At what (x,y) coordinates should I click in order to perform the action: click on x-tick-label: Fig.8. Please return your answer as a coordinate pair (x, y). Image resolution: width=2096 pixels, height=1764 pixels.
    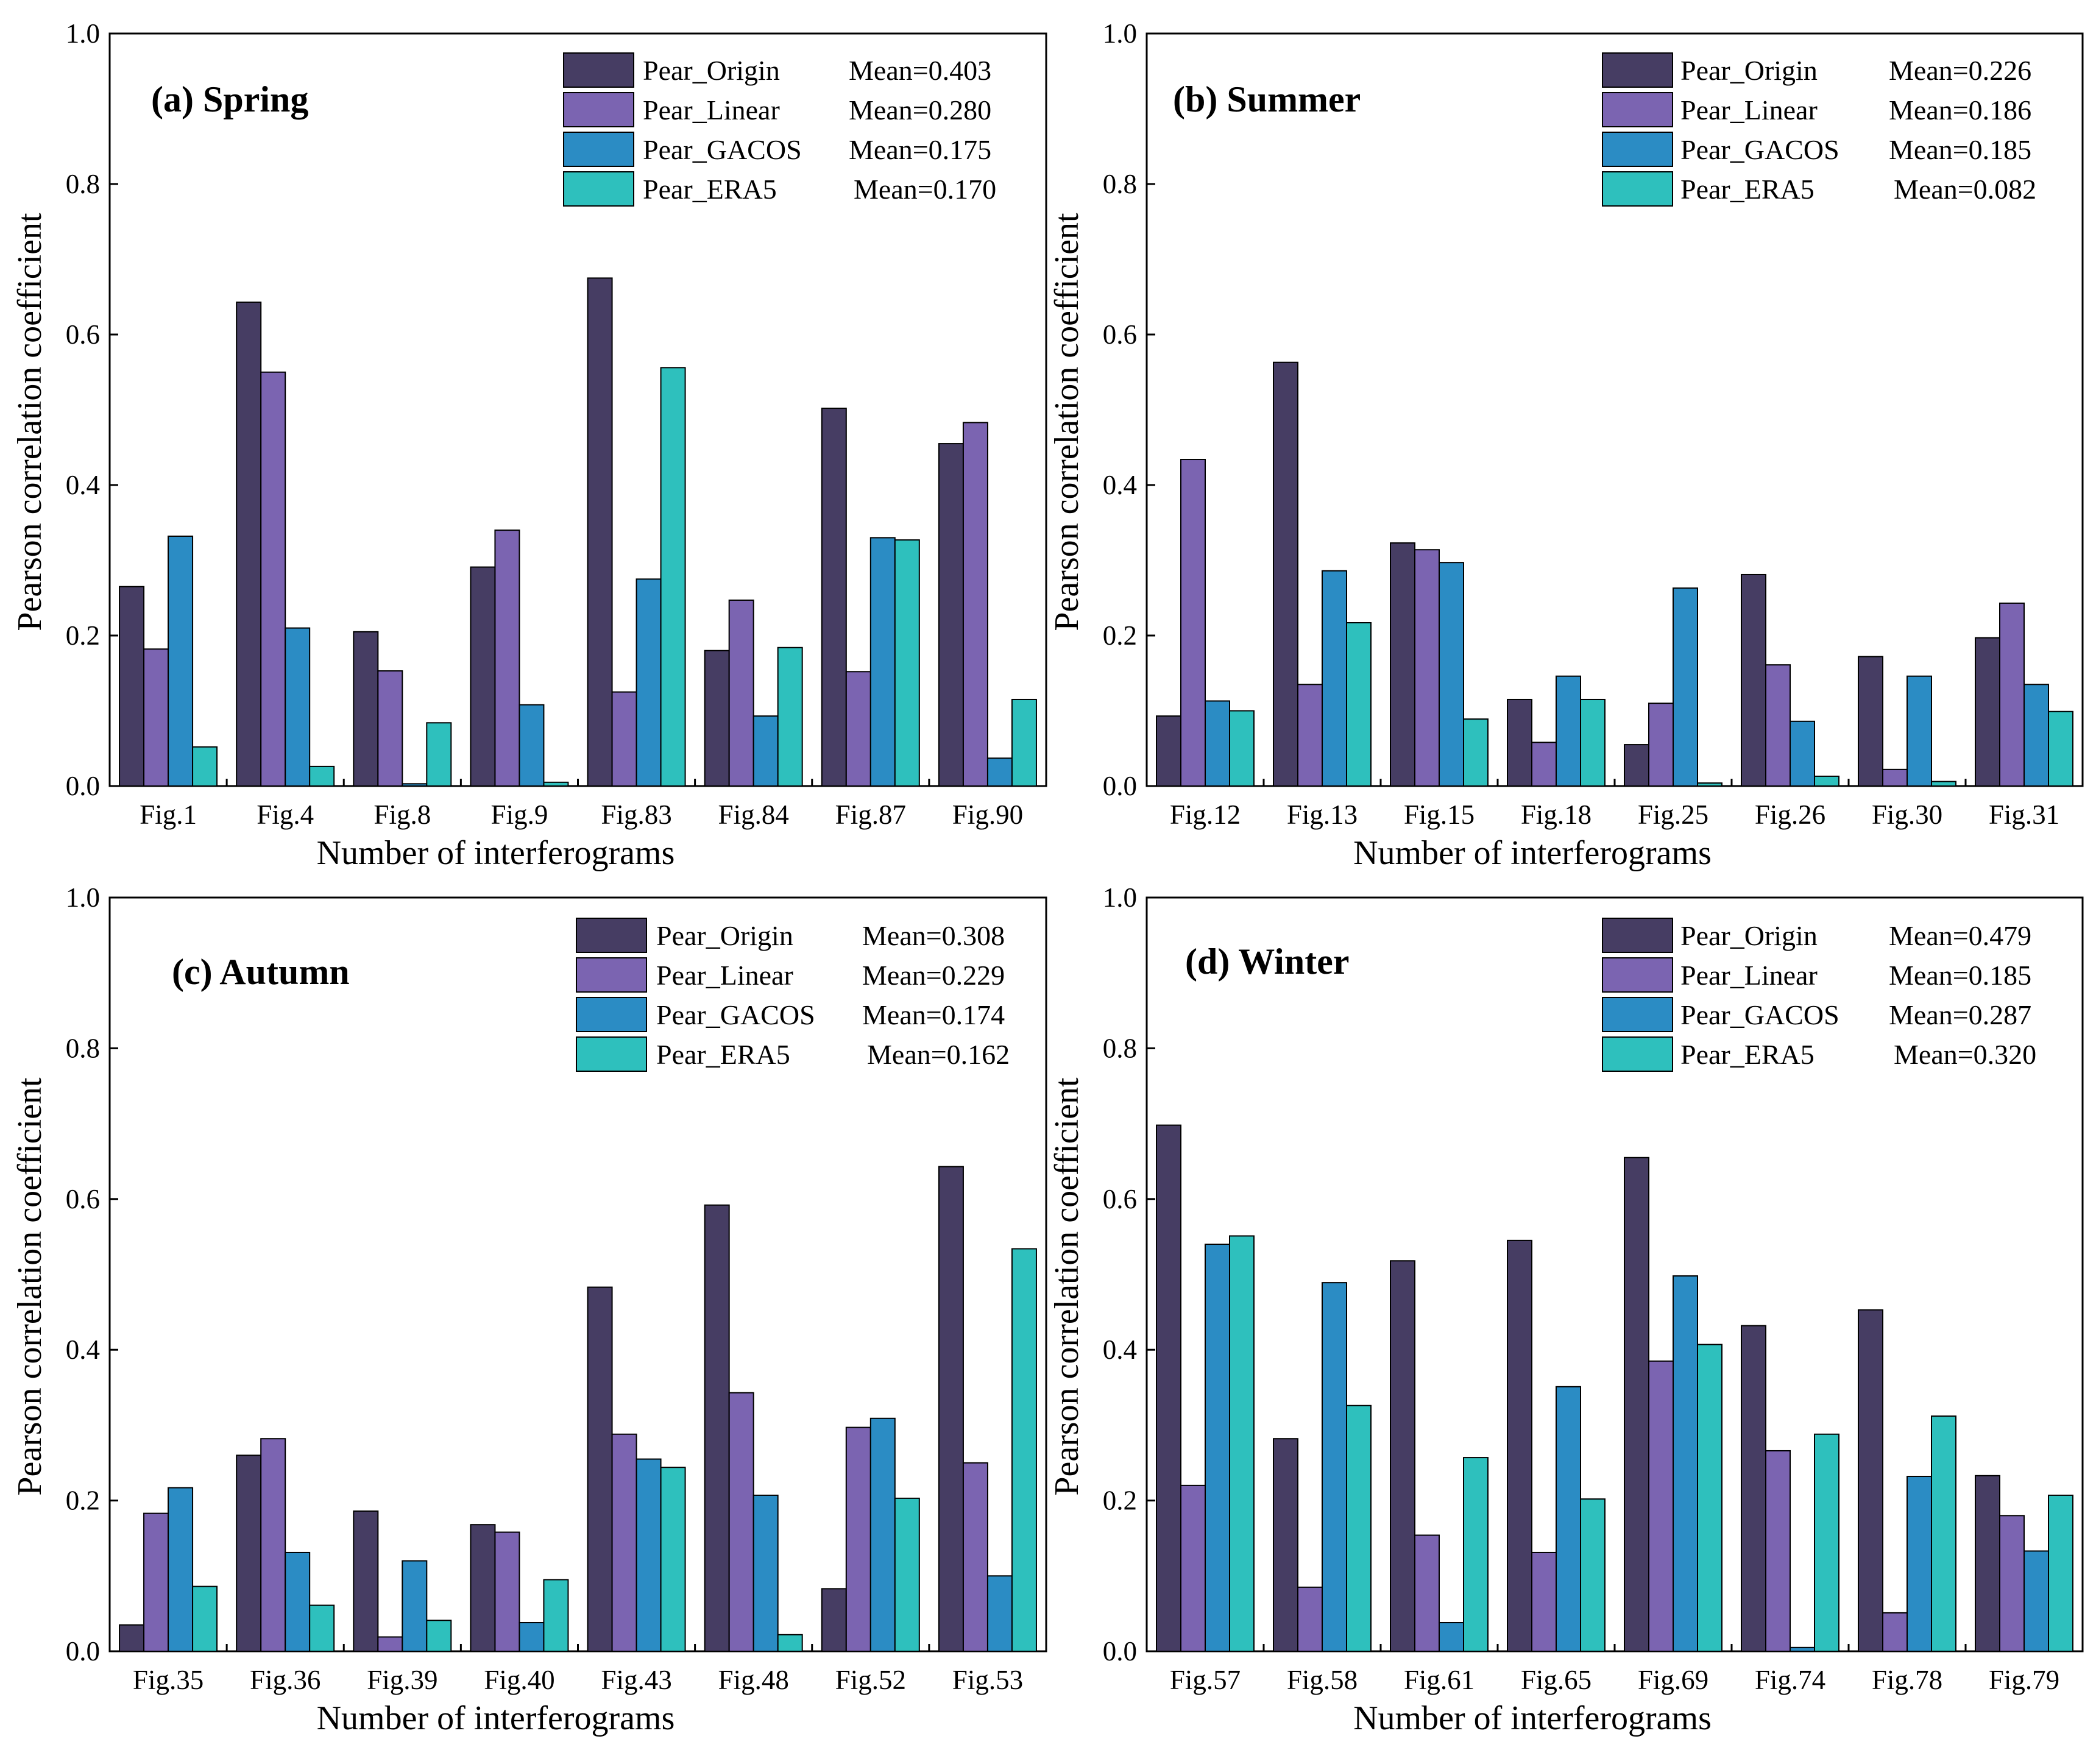
    Looking at the image, I should click on (402, 814).